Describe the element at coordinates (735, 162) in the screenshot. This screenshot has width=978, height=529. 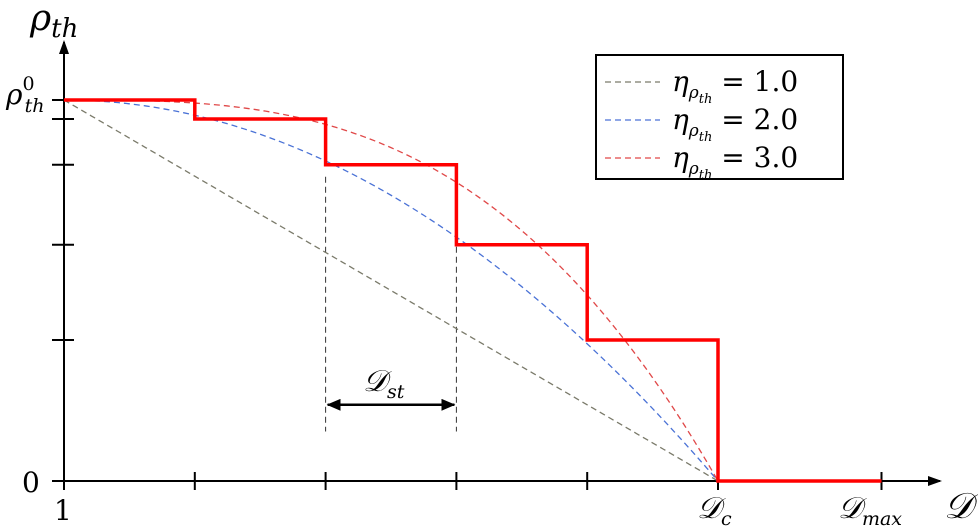
I see `legend-label: ηρth = 3.0` at that location.